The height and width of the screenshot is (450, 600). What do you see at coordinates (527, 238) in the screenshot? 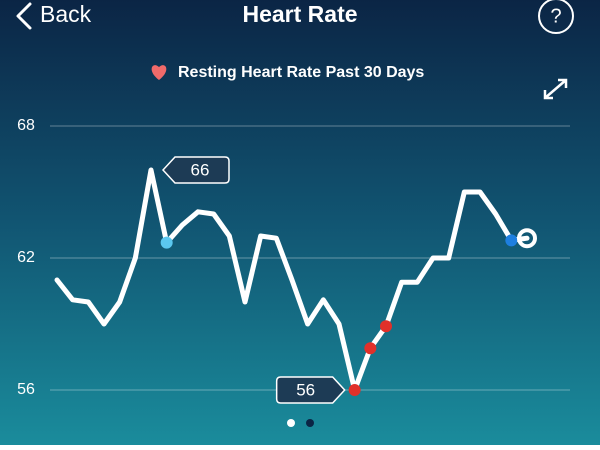
I see `current-point` at bounding box center [527, 238].